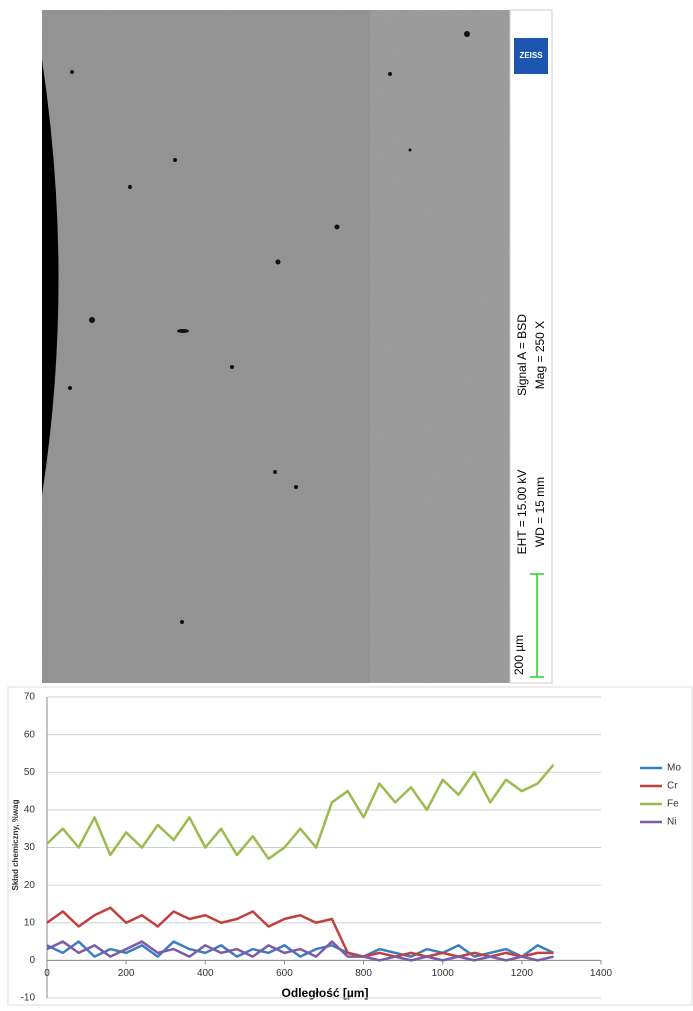 This screenshot has height=1011, width=693. What do you see at coordinates (30, 697) in the screenshot?
I see `y-tick-label: 70` at bounding box center [30, 697].